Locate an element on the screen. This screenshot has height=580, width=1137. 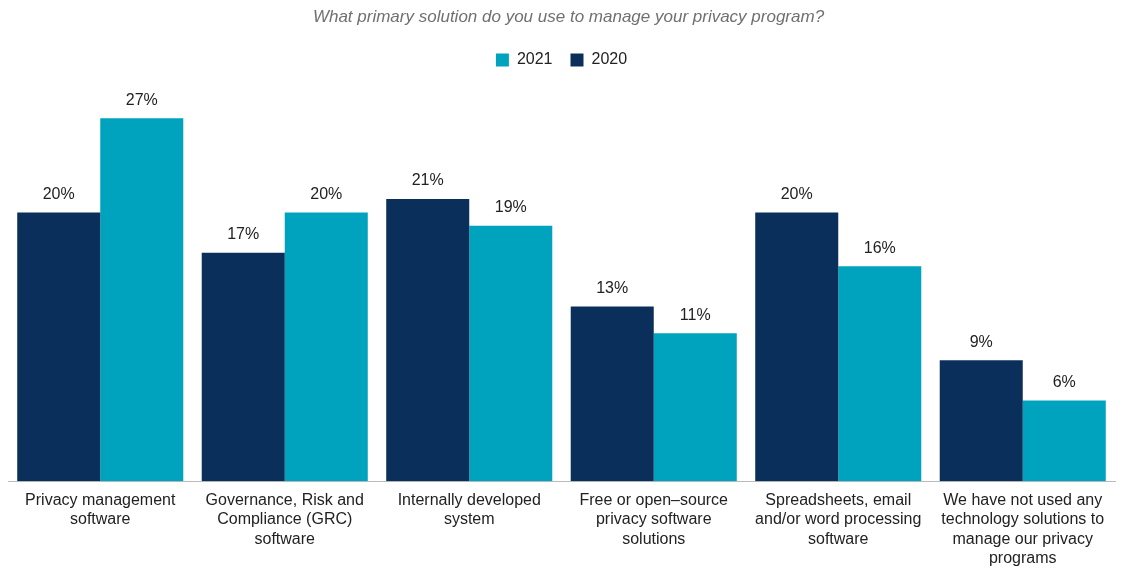
data-label: 16% is located at coordinates (879, 247).